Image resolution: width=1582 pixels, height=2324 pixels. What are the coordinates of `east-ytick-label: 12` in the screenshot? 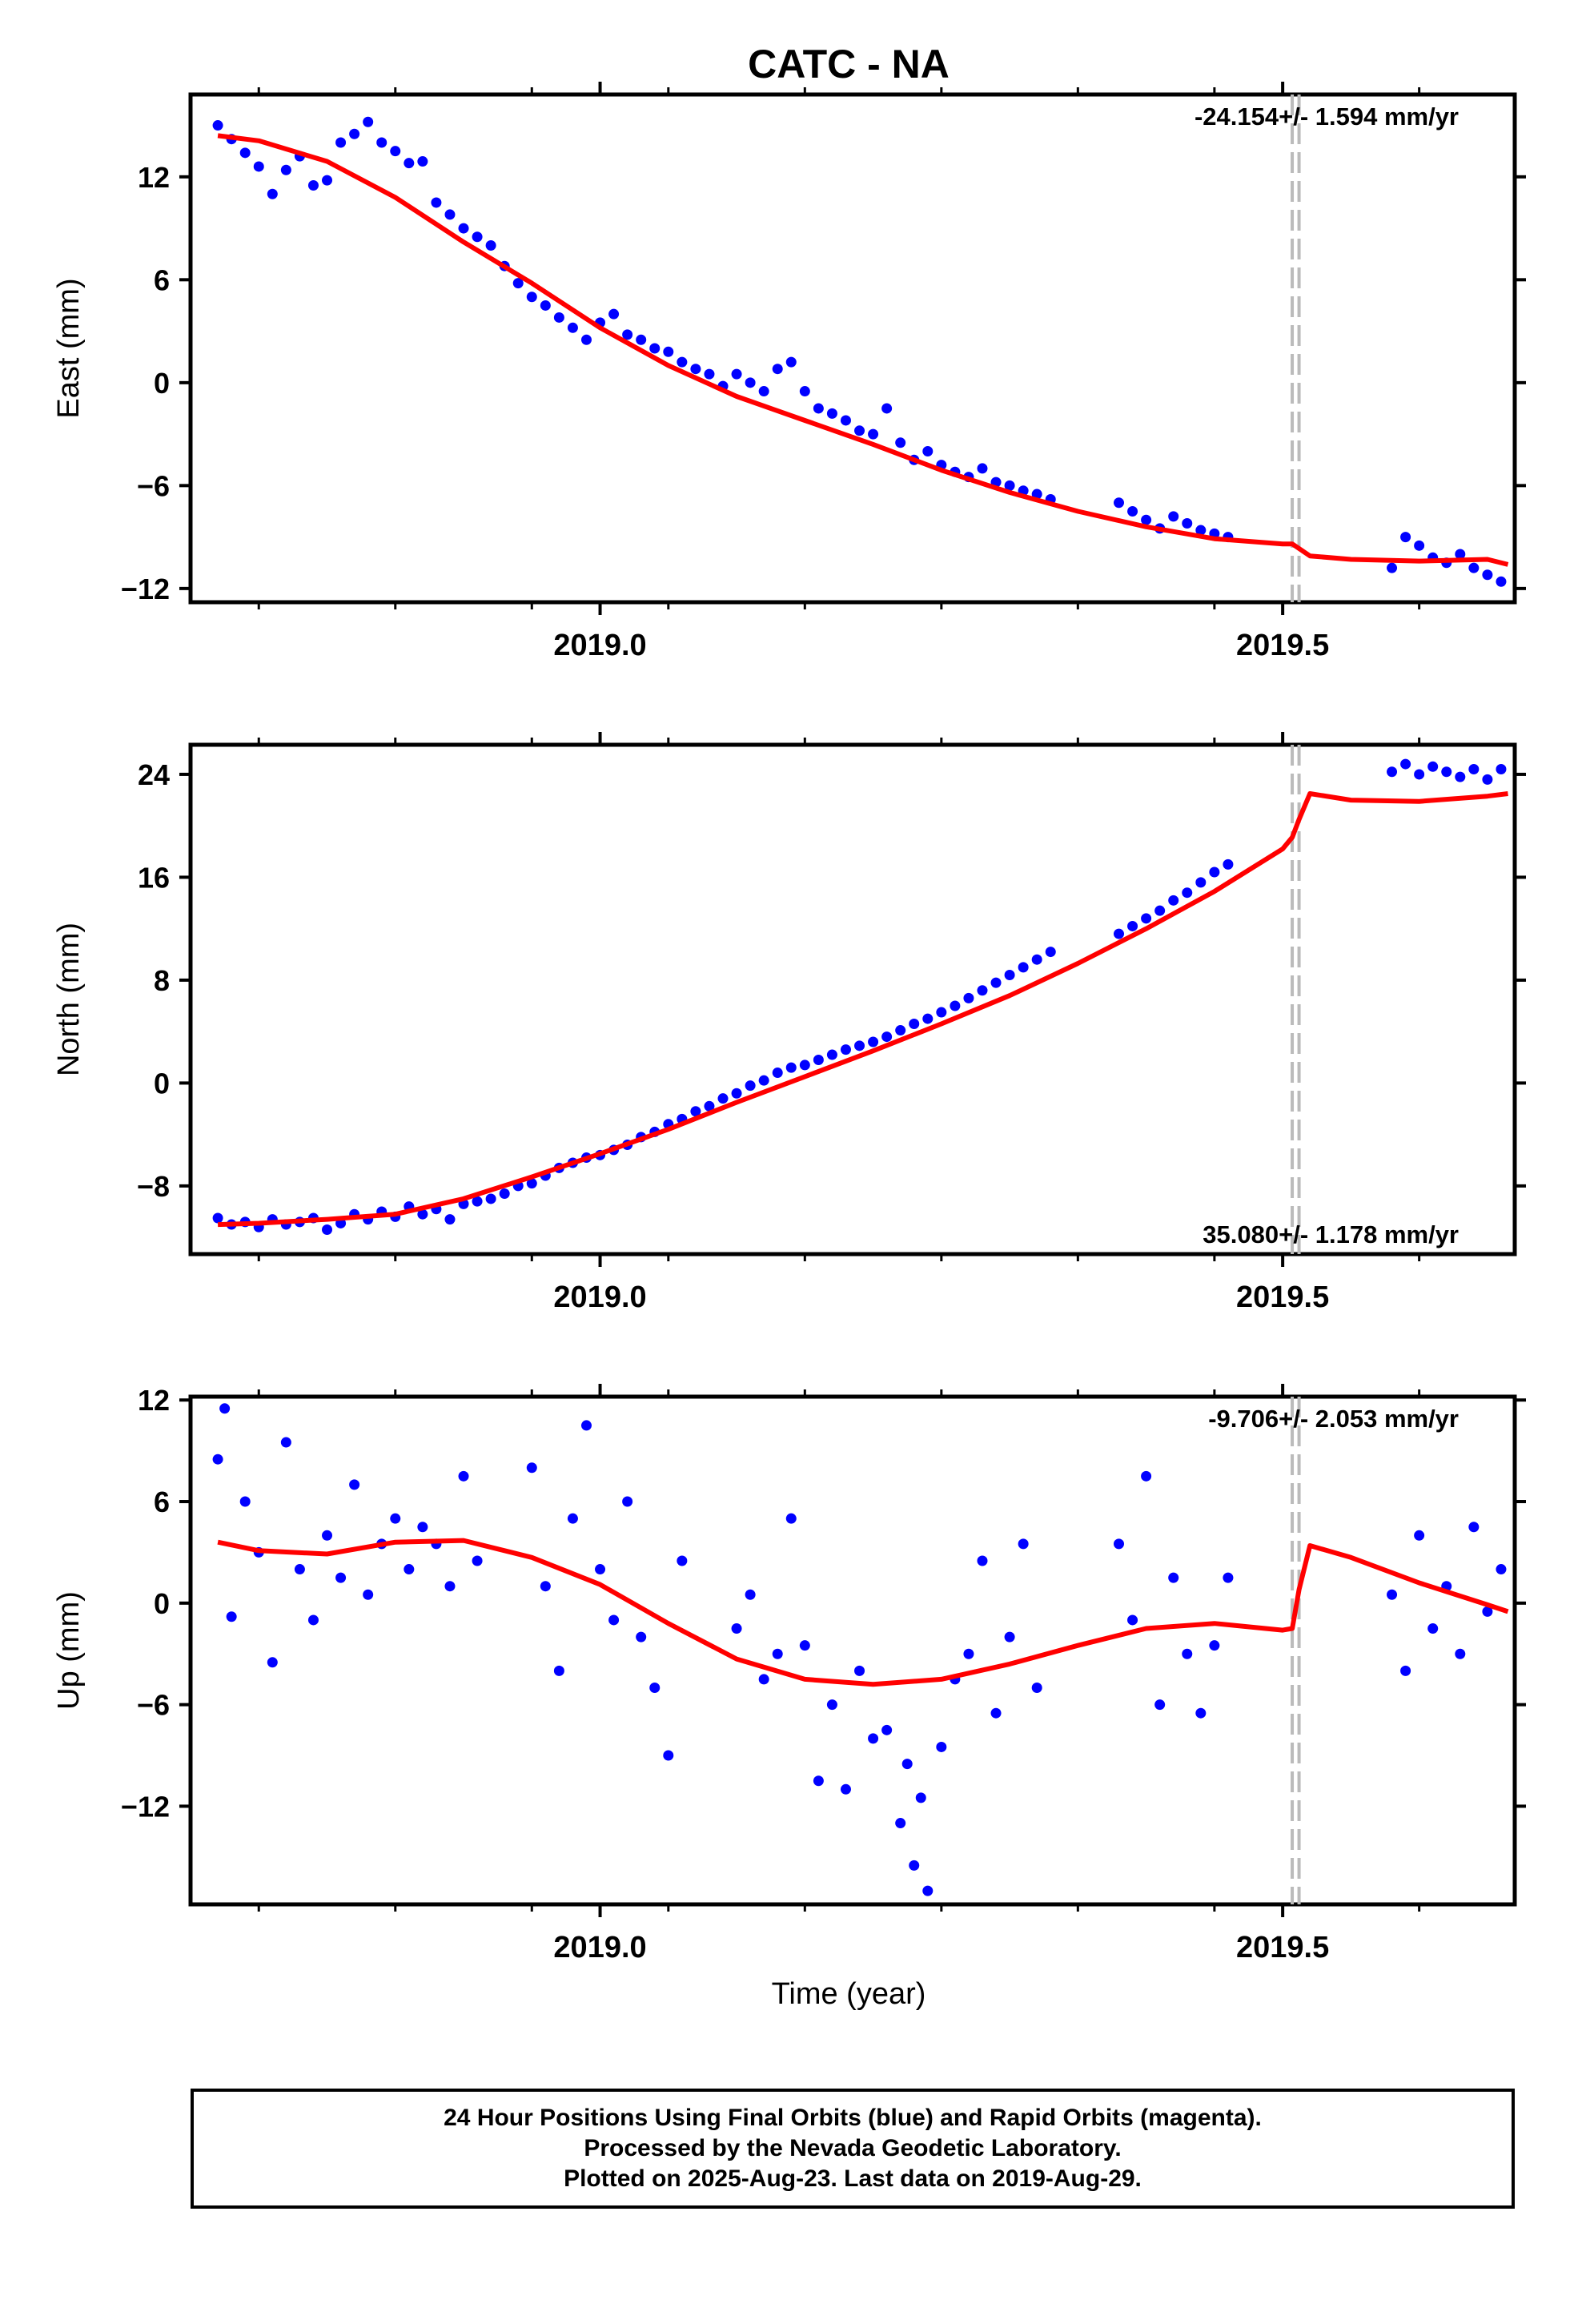 It's located at (154, 177).